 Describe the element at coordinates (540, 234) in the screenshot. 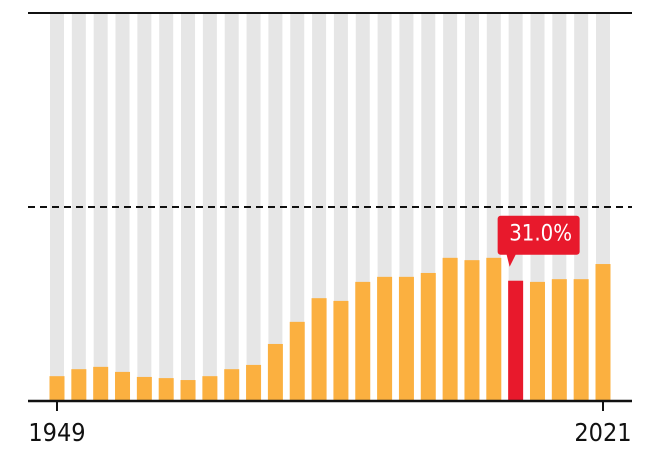

I see `value-label: 31.0%` at that location.